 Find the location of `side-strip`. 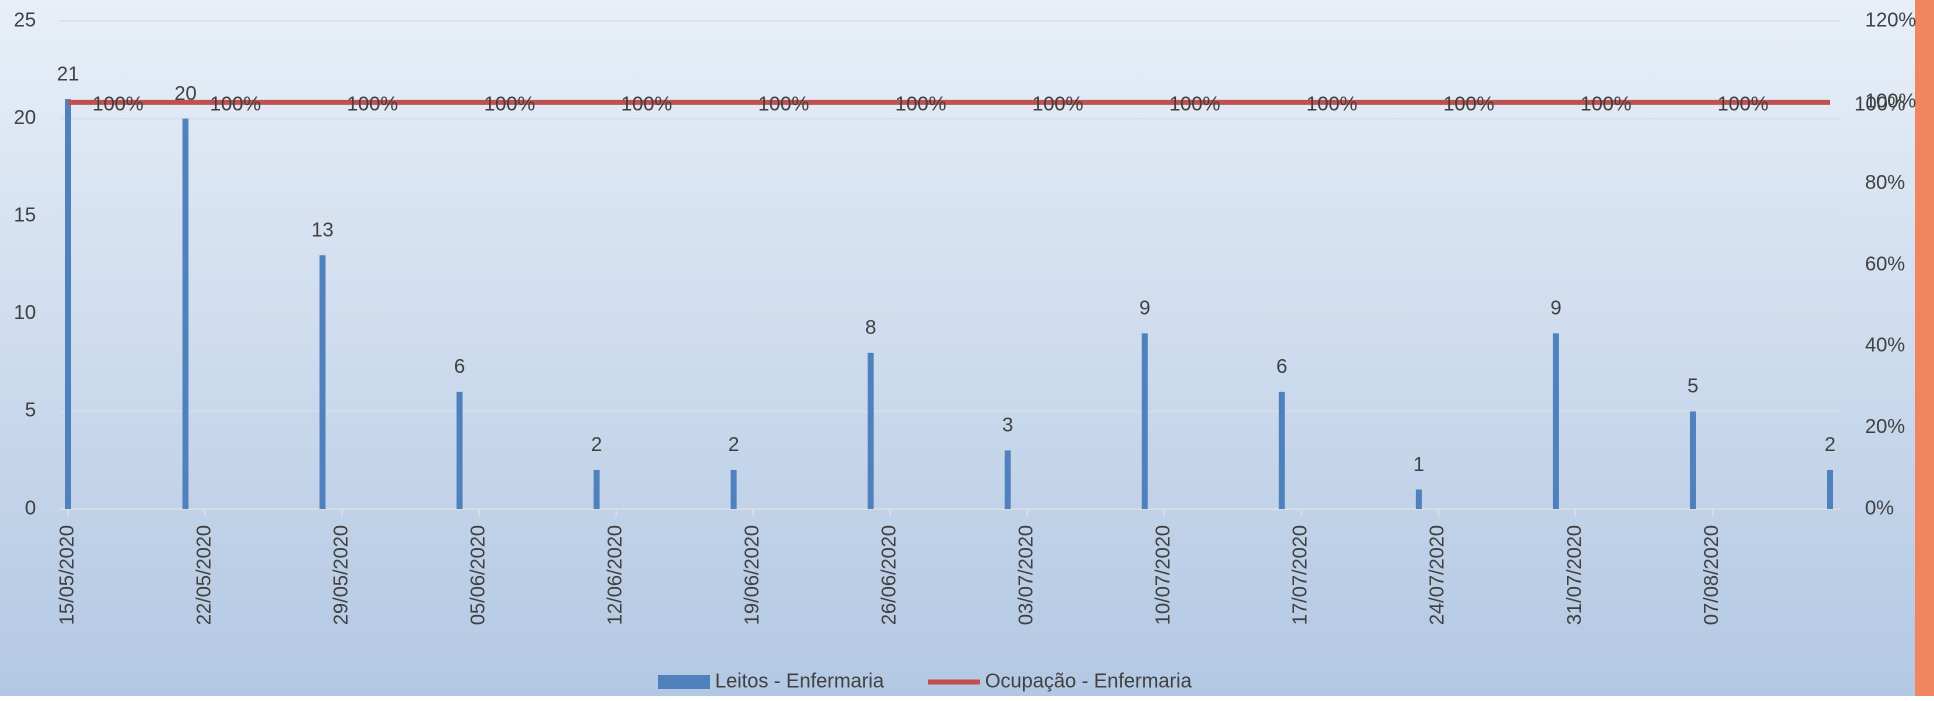

side-strip is located at coordinates (1924, 348).